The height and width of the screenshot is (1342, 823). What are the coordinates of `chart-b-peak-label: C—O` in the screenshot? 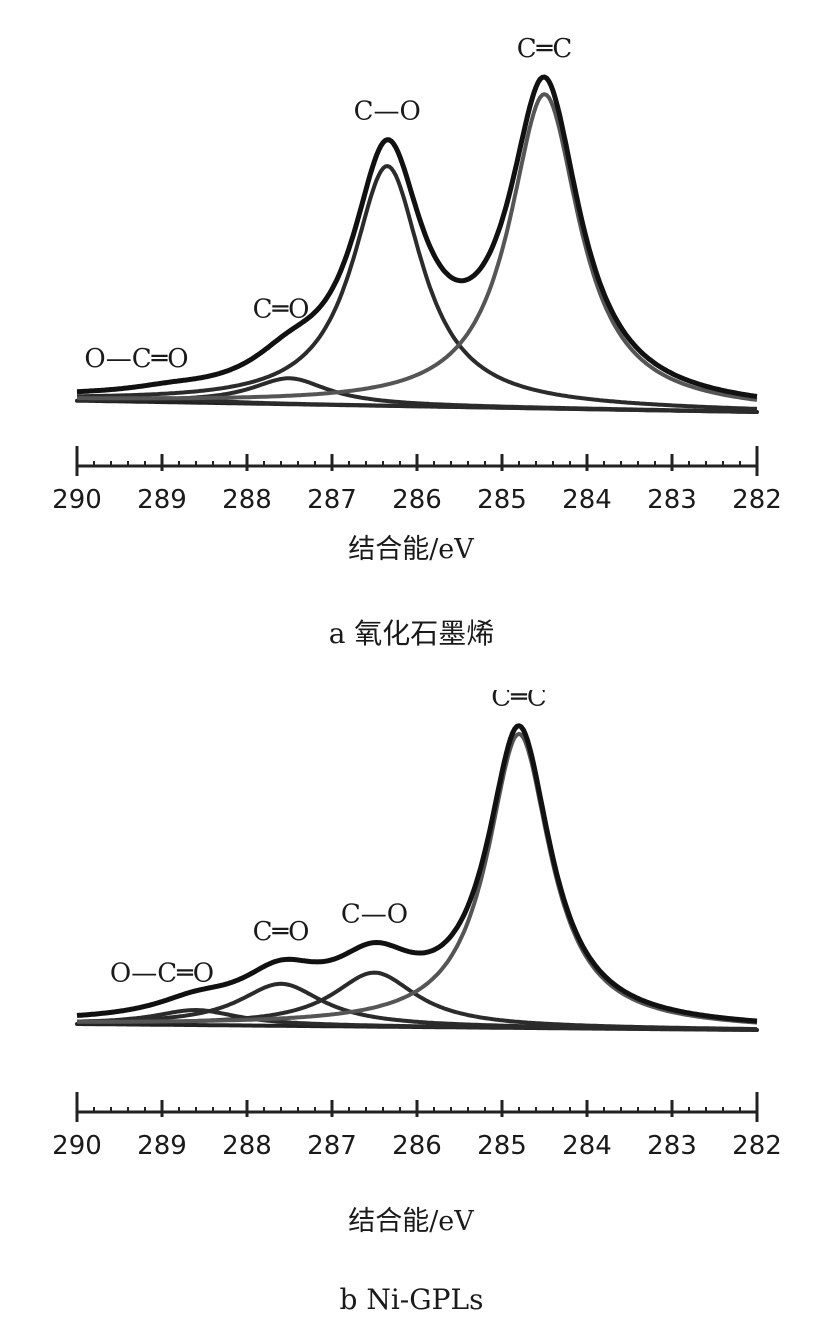 It's located at (374, 915).